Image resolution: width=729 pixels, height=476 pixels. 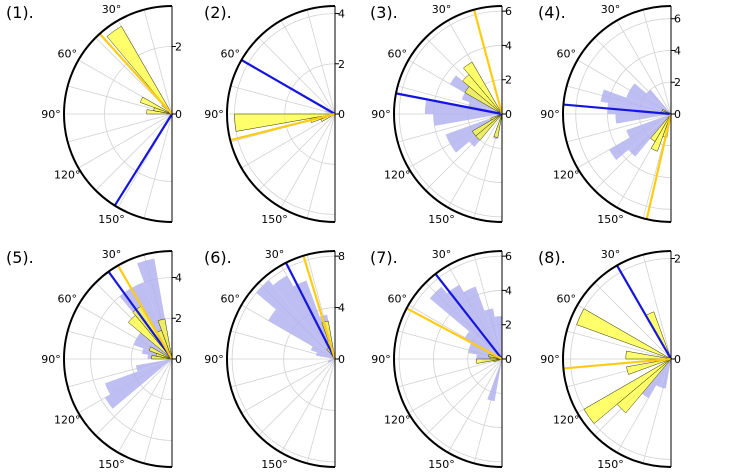 I want to click on panel-label: (3)., so click(x=384, y=12).